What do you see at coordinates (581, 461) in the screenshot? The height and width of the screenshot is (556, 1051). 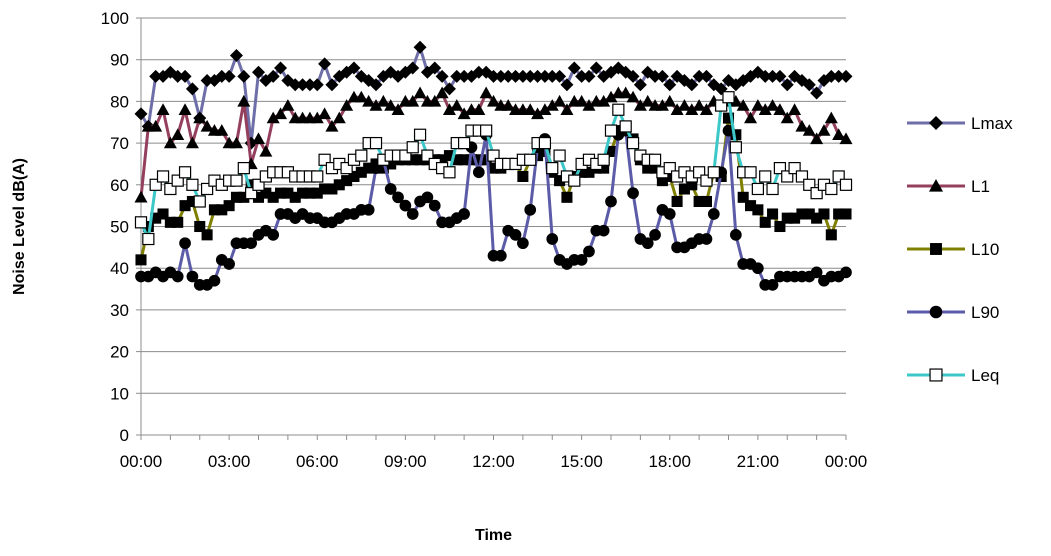 I see `x-tick-label: 15:00` at bounding box center [581, 461].